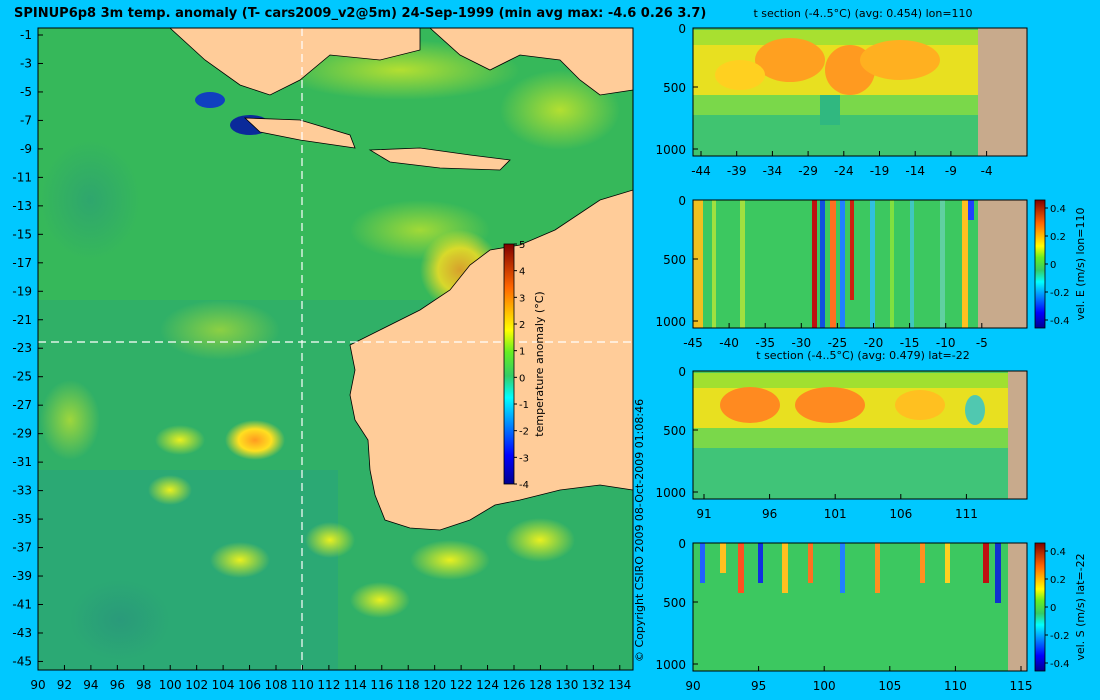 Image resolution: width=1100 pixels, height=700 pixels. What do you see at coordinates (143, 685) in the screenshot?
I see `map-x-tick-label: 98` at bounding box center [143, 685].